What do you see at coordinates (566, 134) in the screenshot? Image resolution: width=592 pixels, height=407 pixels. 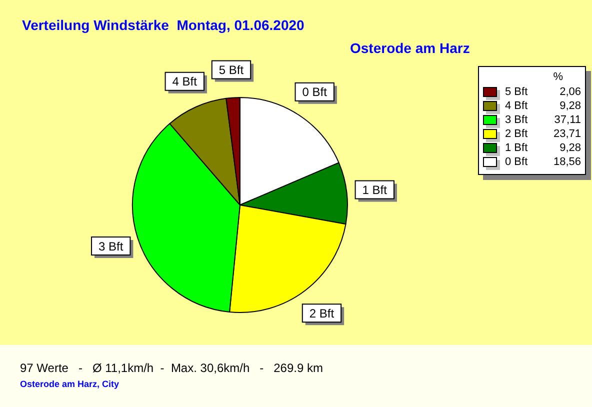 I see `data-label: 23,71` at bounding box center [566, 134].